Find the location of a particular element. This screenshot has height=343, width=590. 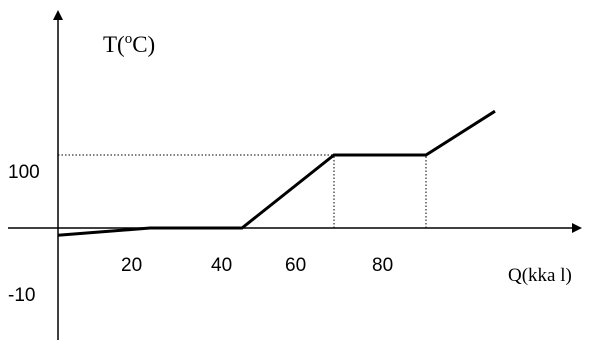

y-tick-label: 100 is located at coordinates (24, 172).